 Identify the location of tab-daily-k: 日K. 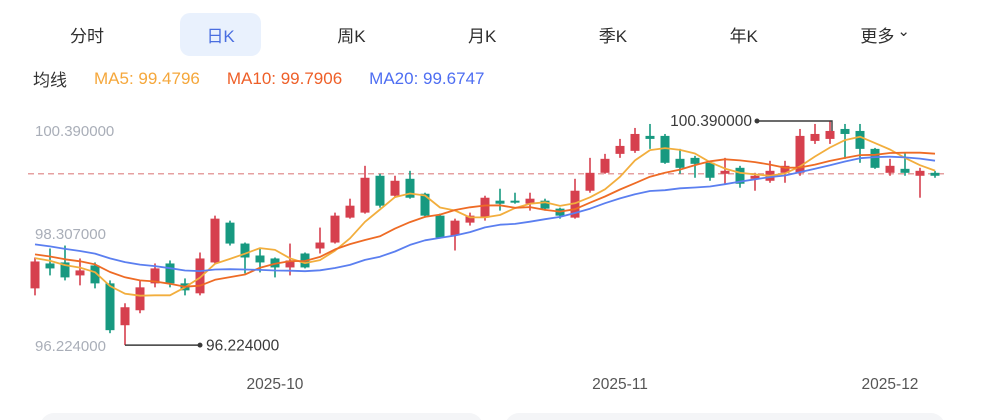
(220, 34).